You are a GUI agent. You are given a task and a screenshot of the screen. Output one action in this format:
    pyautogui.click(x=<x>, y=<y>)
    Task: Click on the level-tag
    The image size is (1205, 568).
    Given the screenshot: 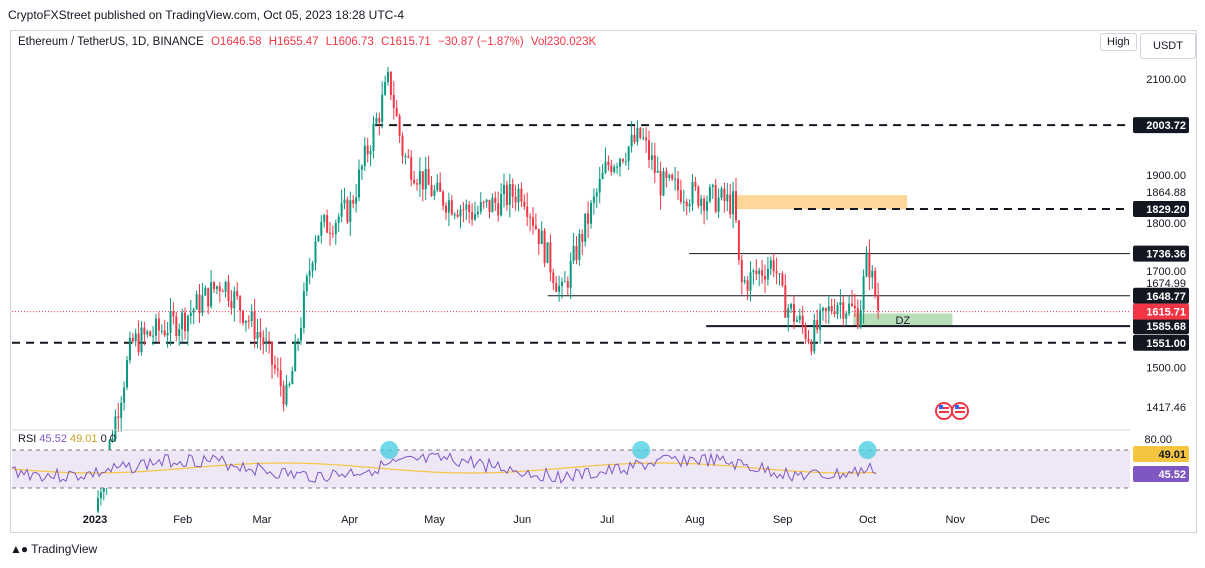 What is the action you would take?
    pyautogui.click(x=1161, y=295)
    